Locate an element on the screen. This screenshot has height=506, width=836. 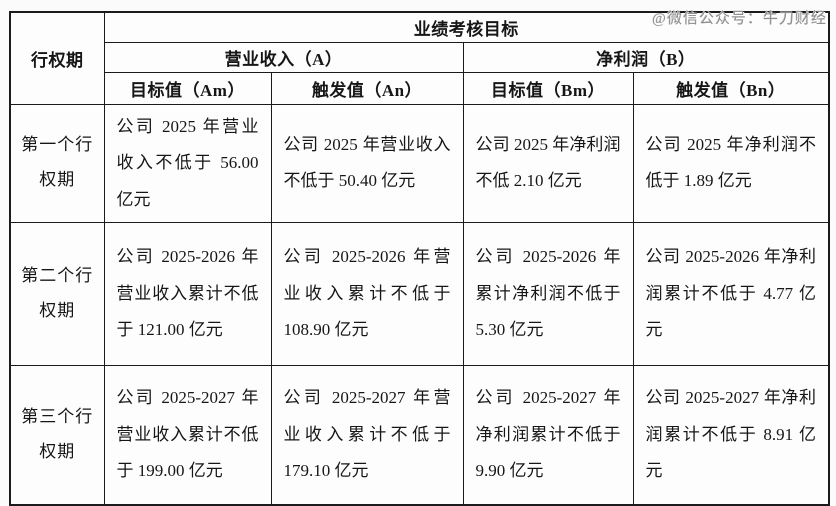
profit-target-cell: 公司 2025-2027 年净利润累计不低于 9.90 亿元 is located at coordinates (548, 435).